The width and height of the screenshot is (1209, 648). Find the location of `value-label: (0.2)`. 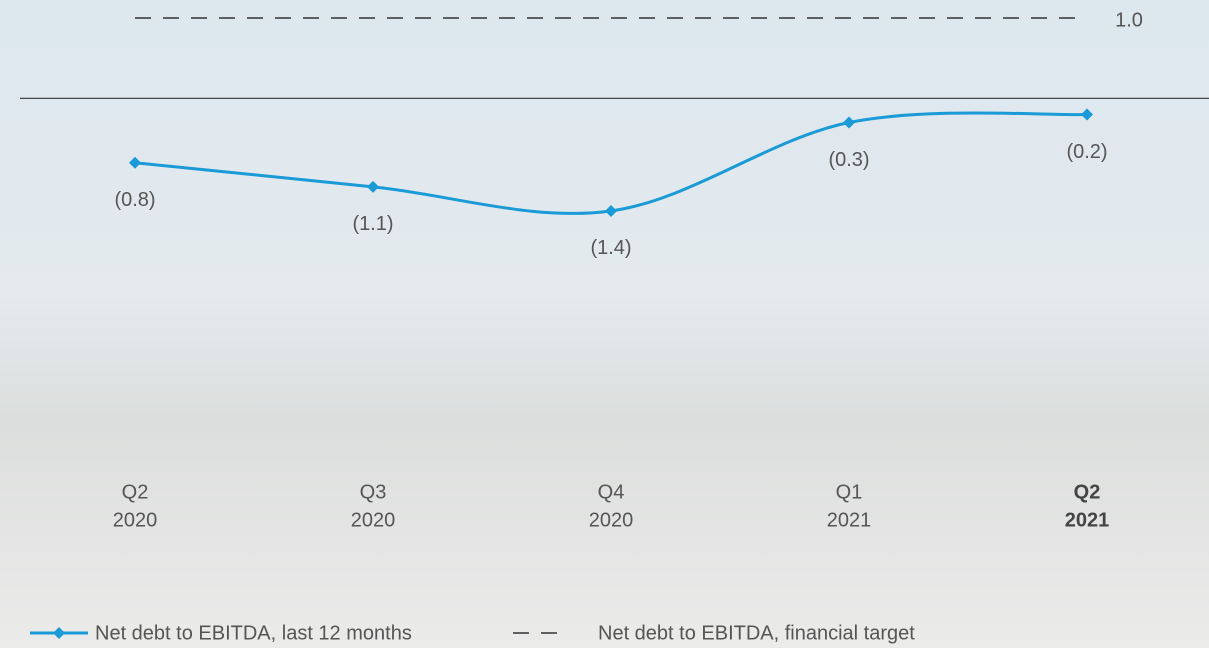

value-label: (0.2) is located at coordinates (1086, 152).